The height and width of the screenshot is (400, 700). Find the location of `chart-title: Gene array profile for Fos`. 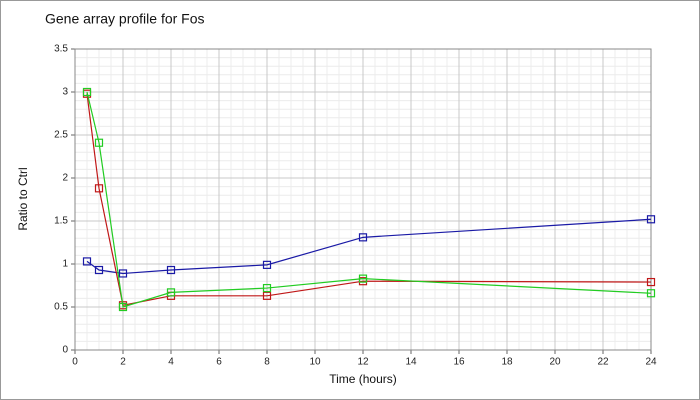

chart-title: Gene array profile for Fos is located at coordinates (125, 19).